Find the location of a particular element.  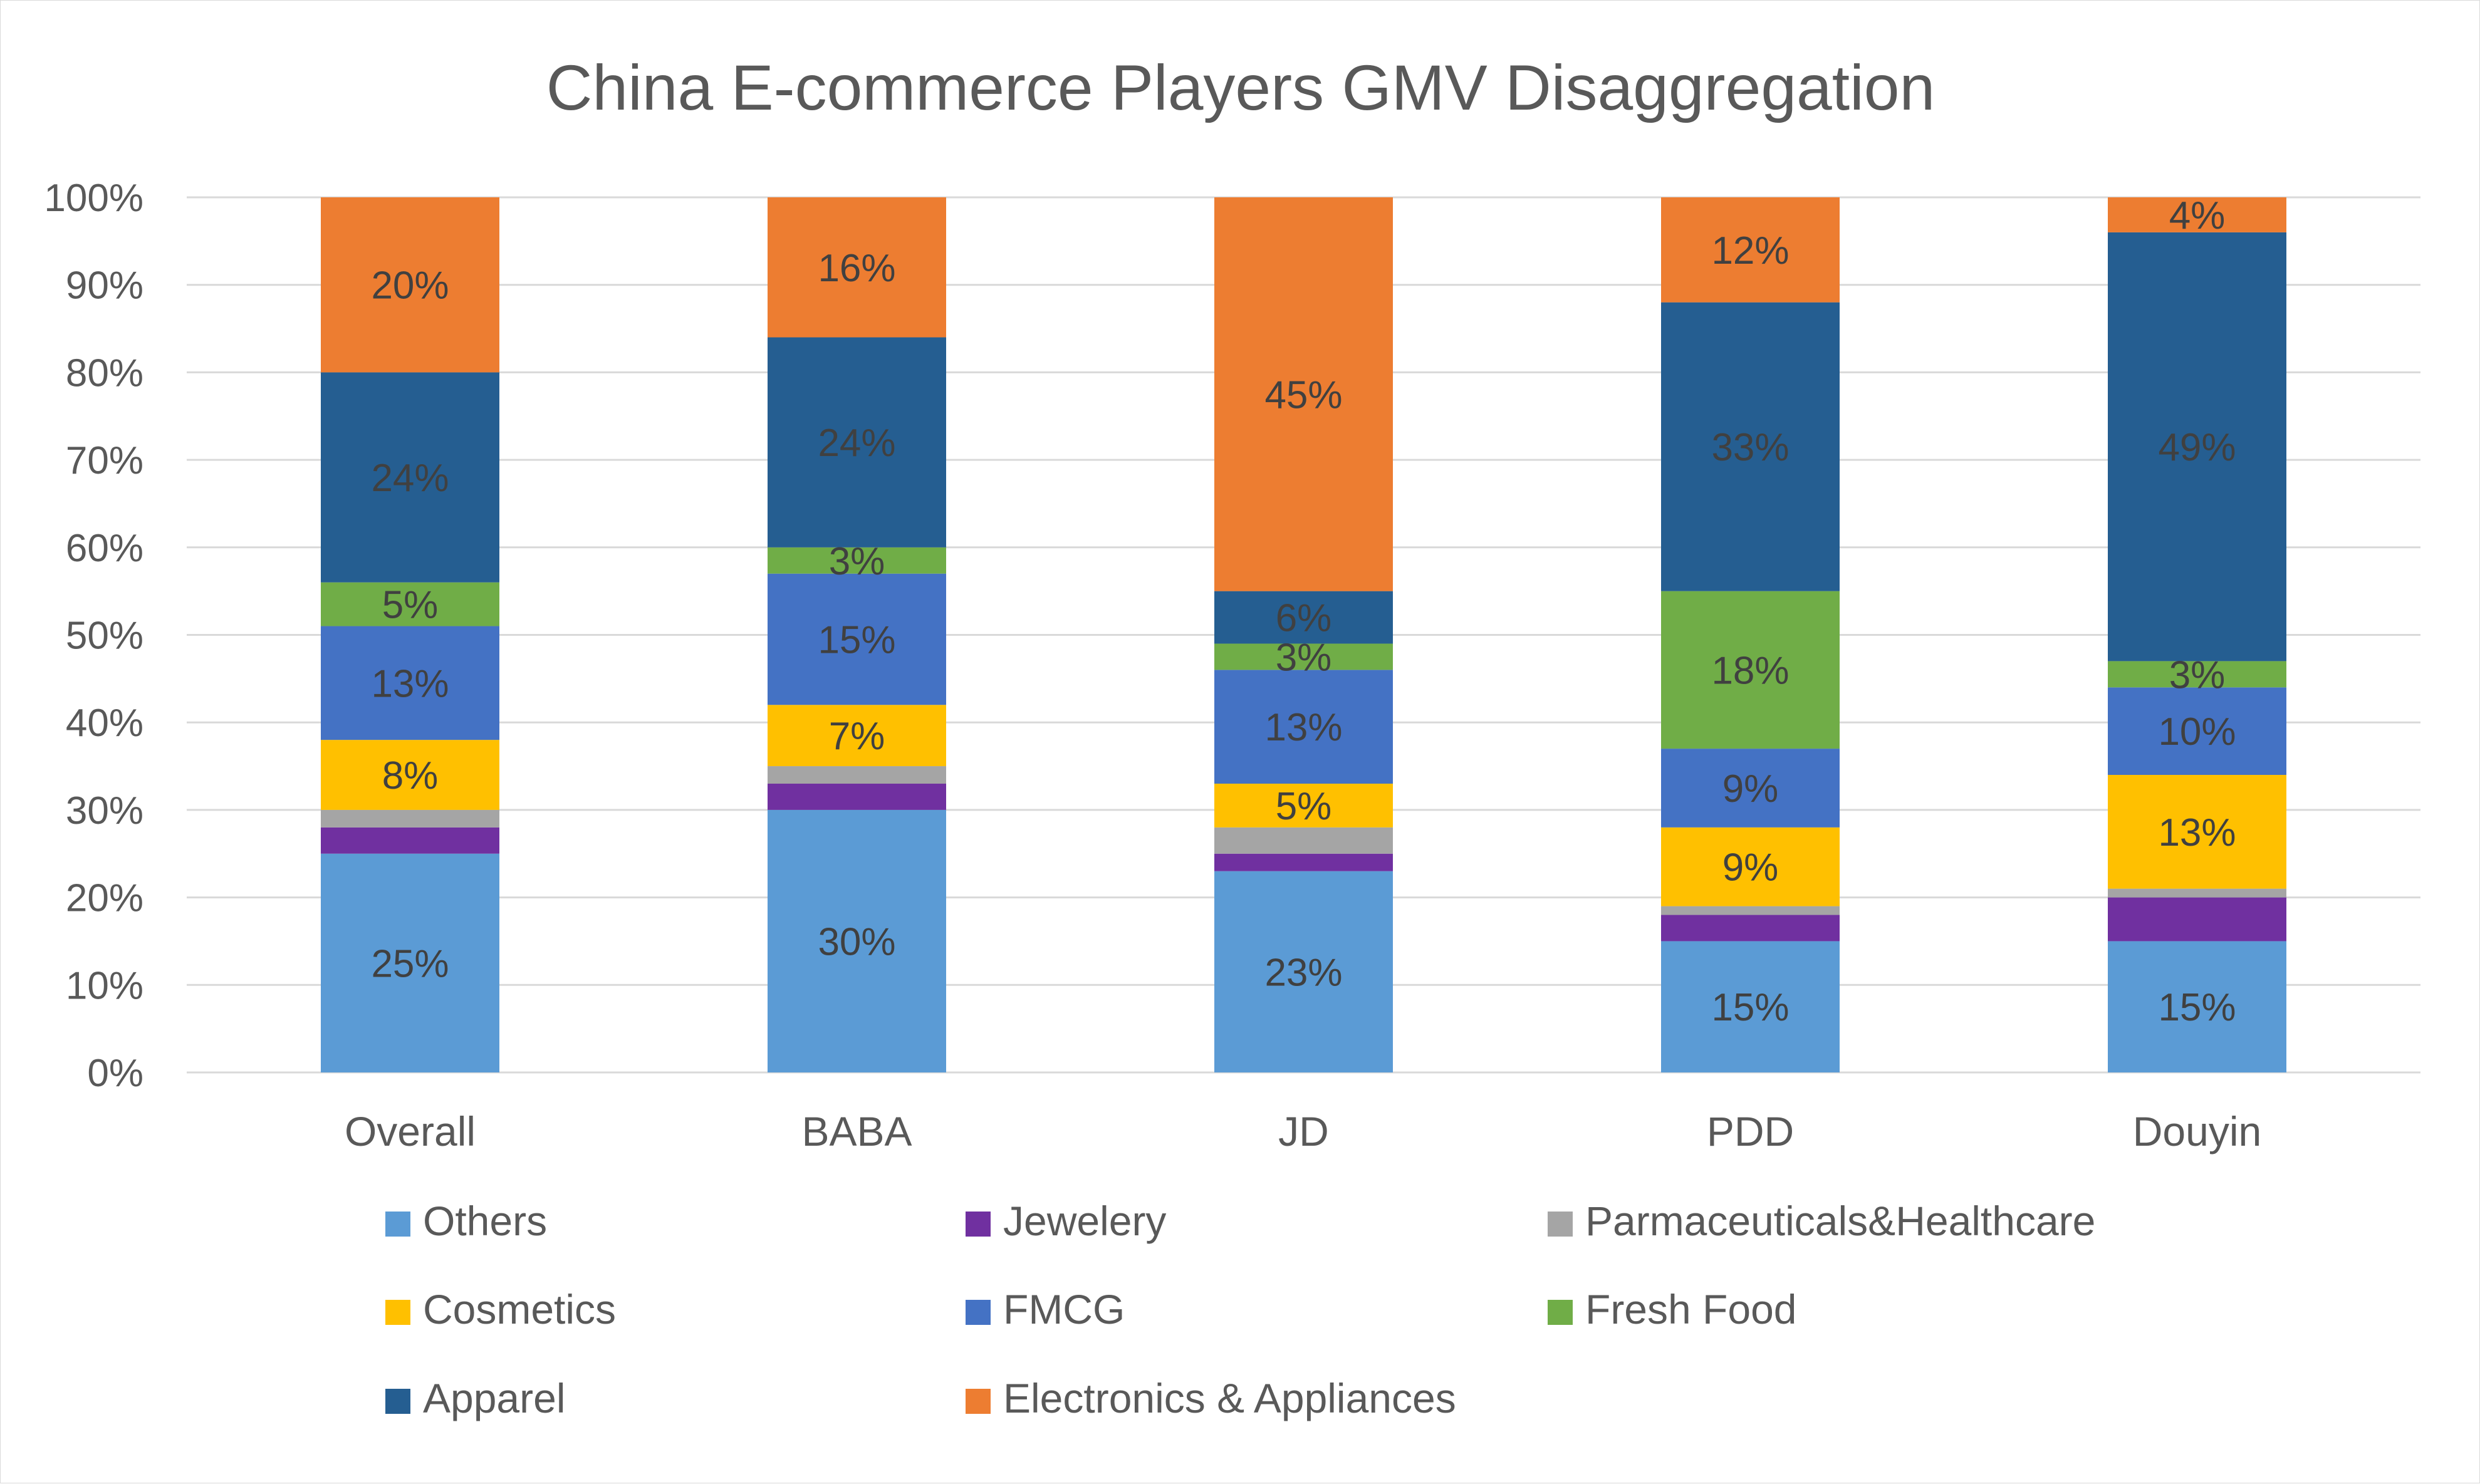

x-tick-label: JD is located at coordinates (1303, 1131).